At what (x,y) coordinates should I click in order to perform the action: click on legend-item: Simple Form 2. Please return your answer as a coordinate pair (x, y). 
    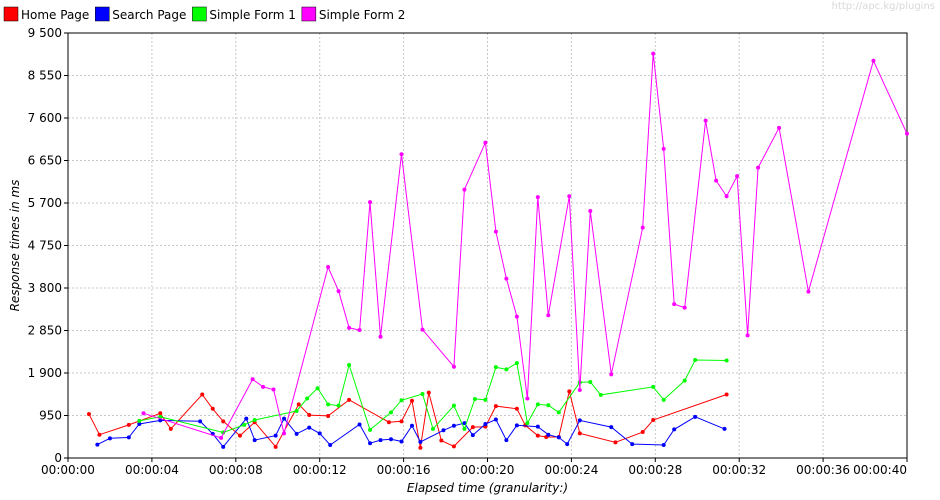
    Looking at the image, I should click on (353, 14).